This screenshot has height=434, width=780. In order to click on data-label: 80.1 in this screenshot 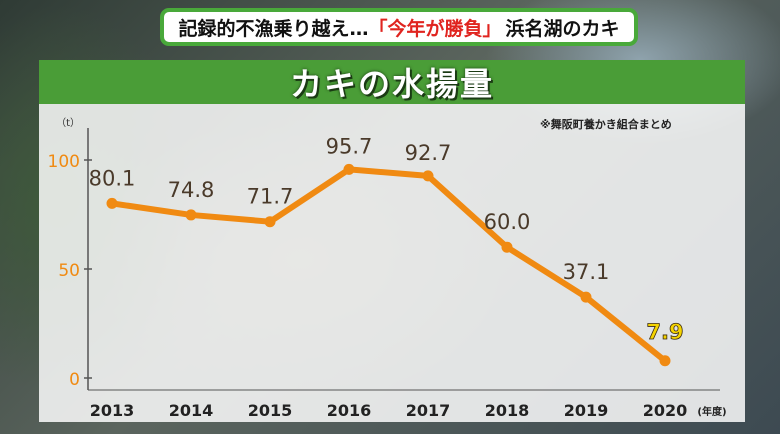, I will do `click(112, 178)`.